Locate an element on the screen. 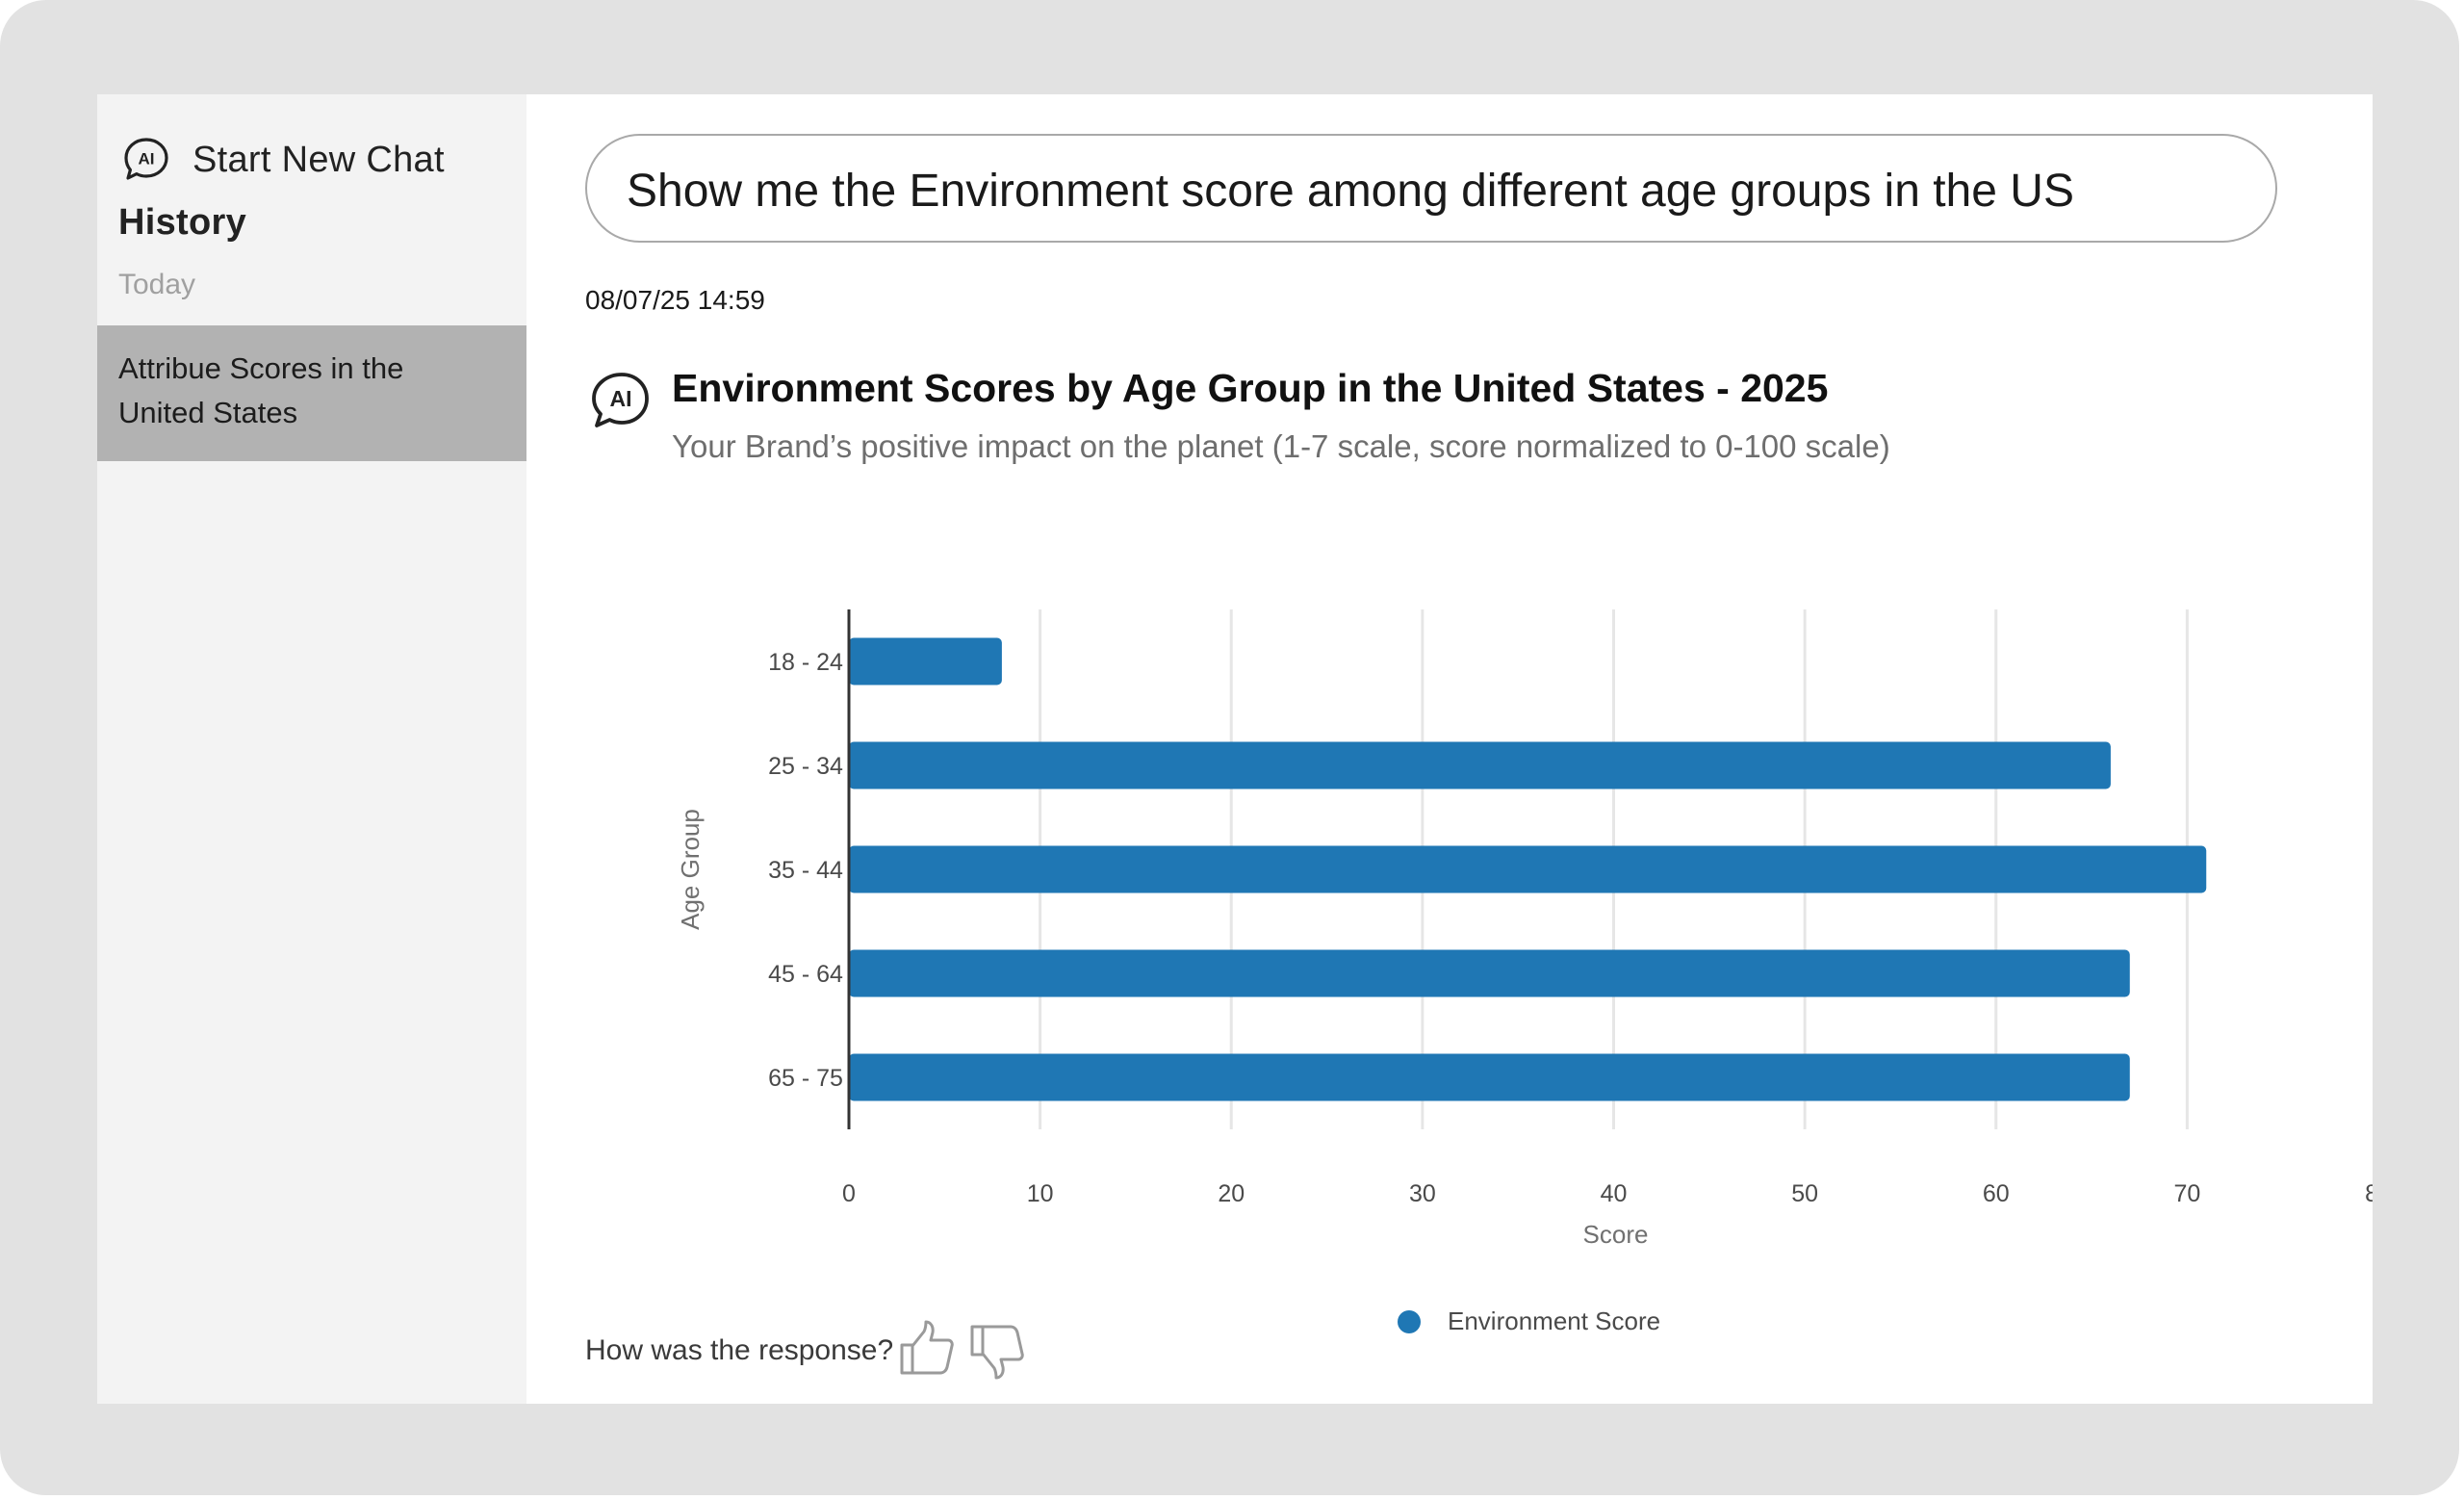 This screenshot has height=1500, width=2464. y-axis-title: Age Group is located at coordinates (690, 869).